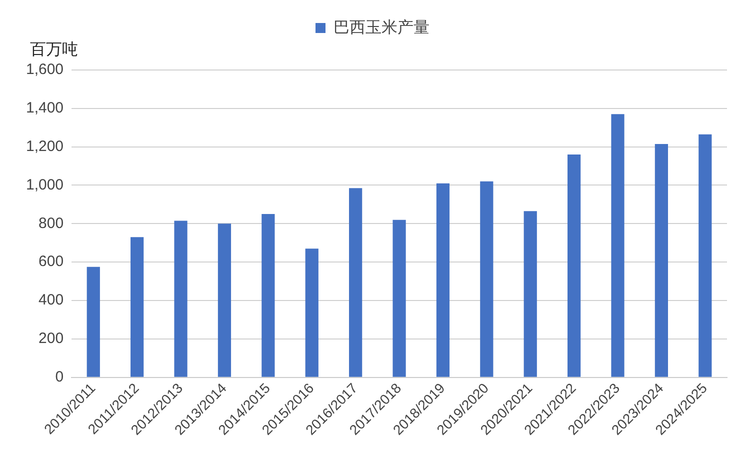 The width and height of the screenshot is (750, 450). Describe the element at coordinates (45, 146) in the screenshot. I see `y-tick-label: 1,200` at that location.